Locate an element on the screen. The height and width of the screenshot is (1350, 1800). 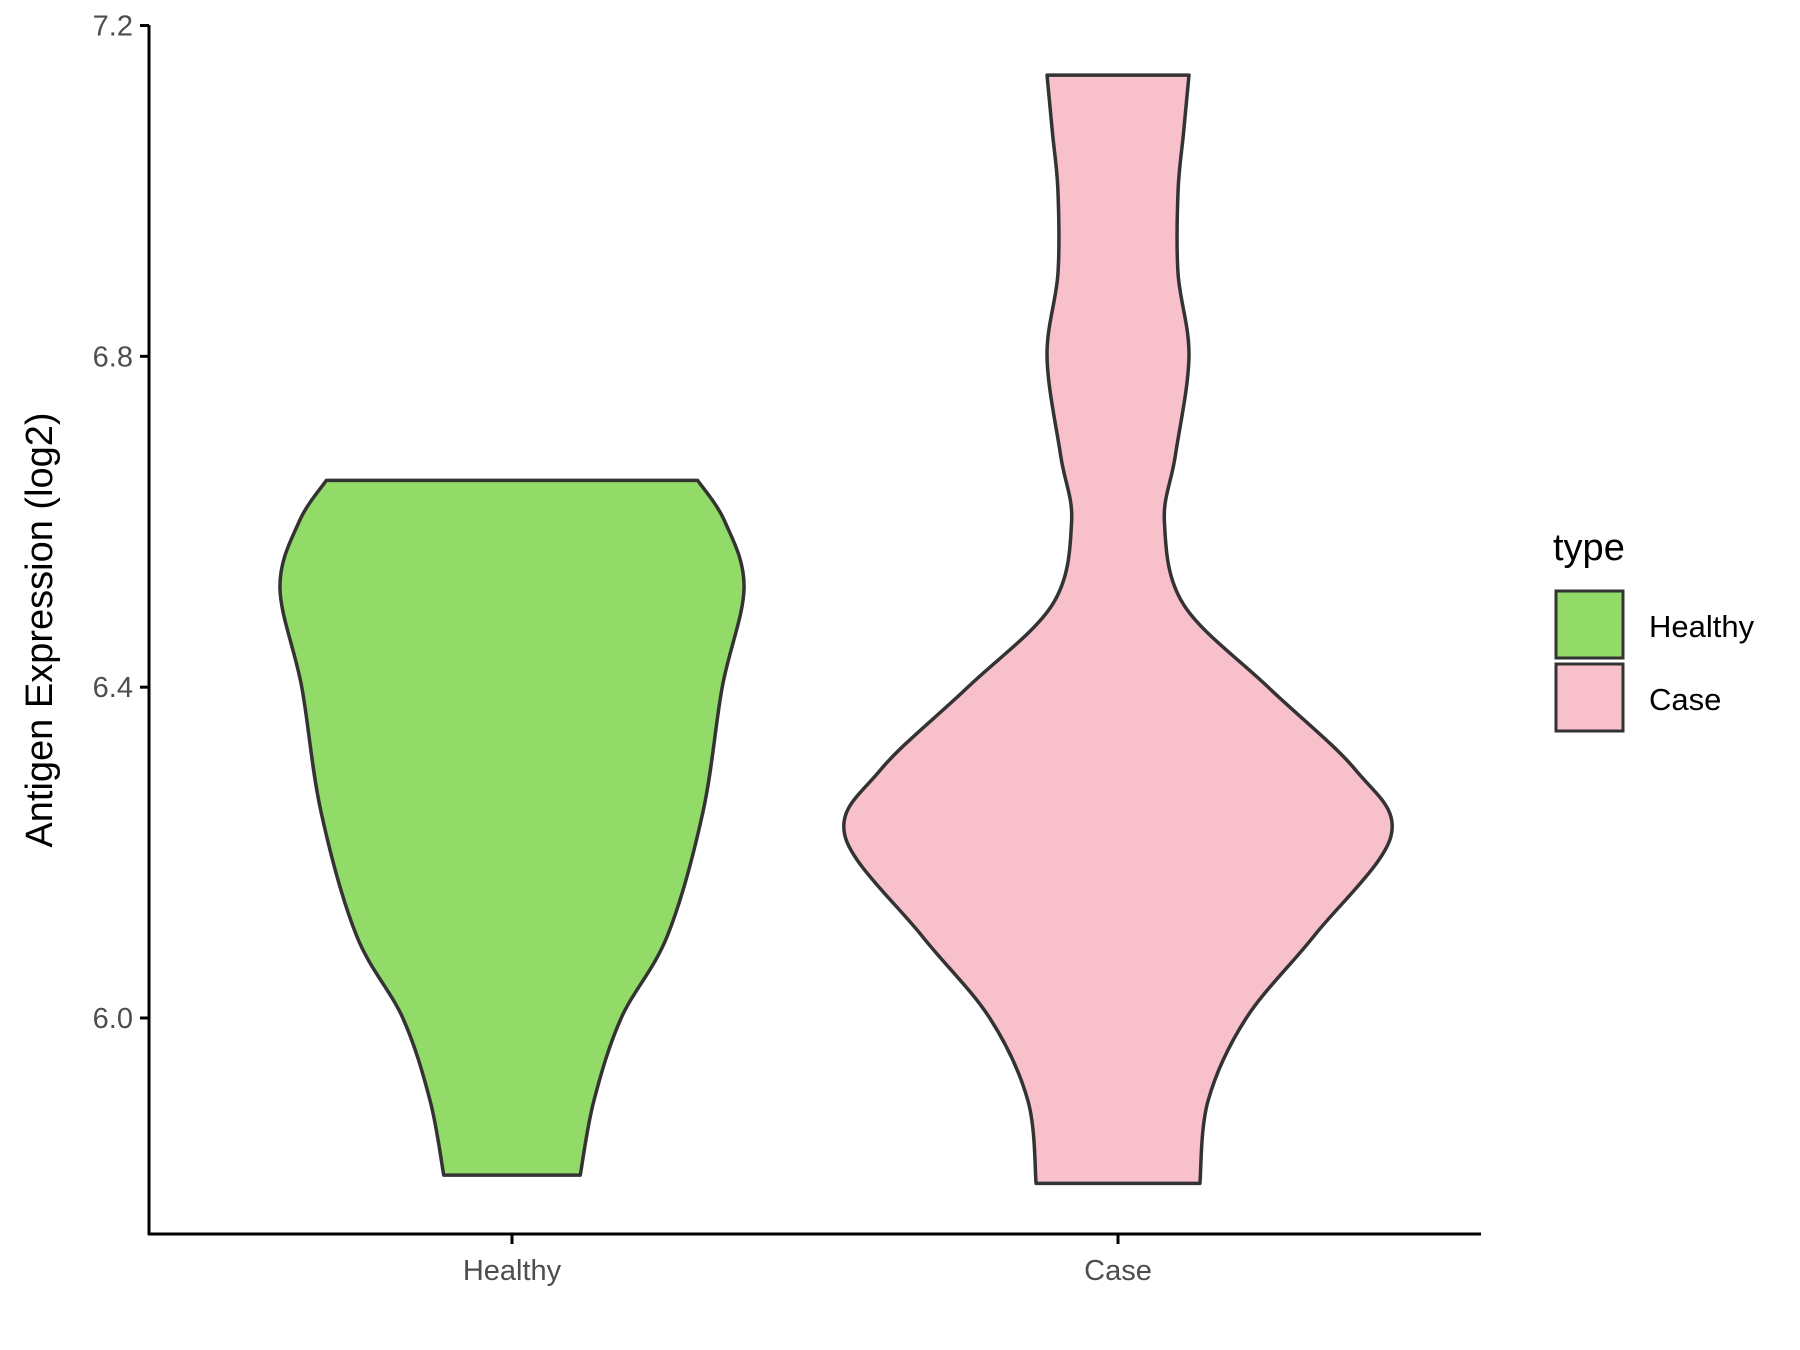
y-tick-label: 6.8 is located at coordinates (113, 357).